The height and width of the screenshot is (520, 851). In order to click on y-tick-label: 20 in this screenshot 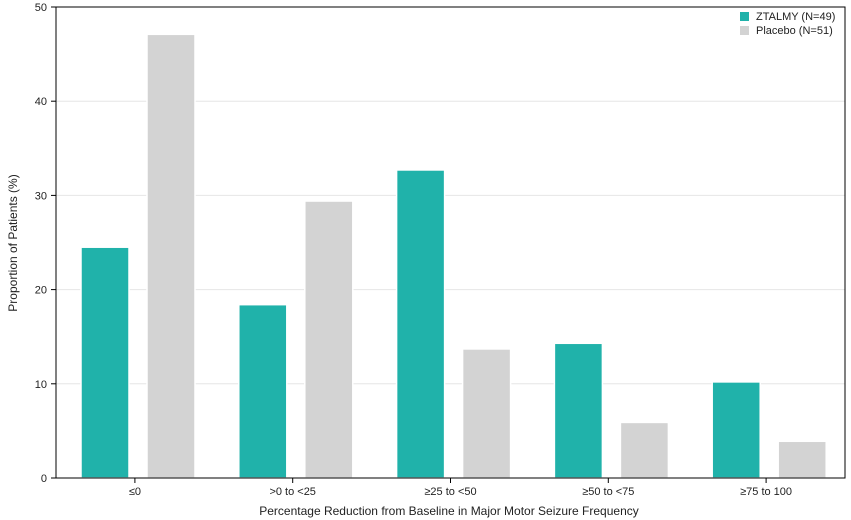, I will do `click(41, 291)`.